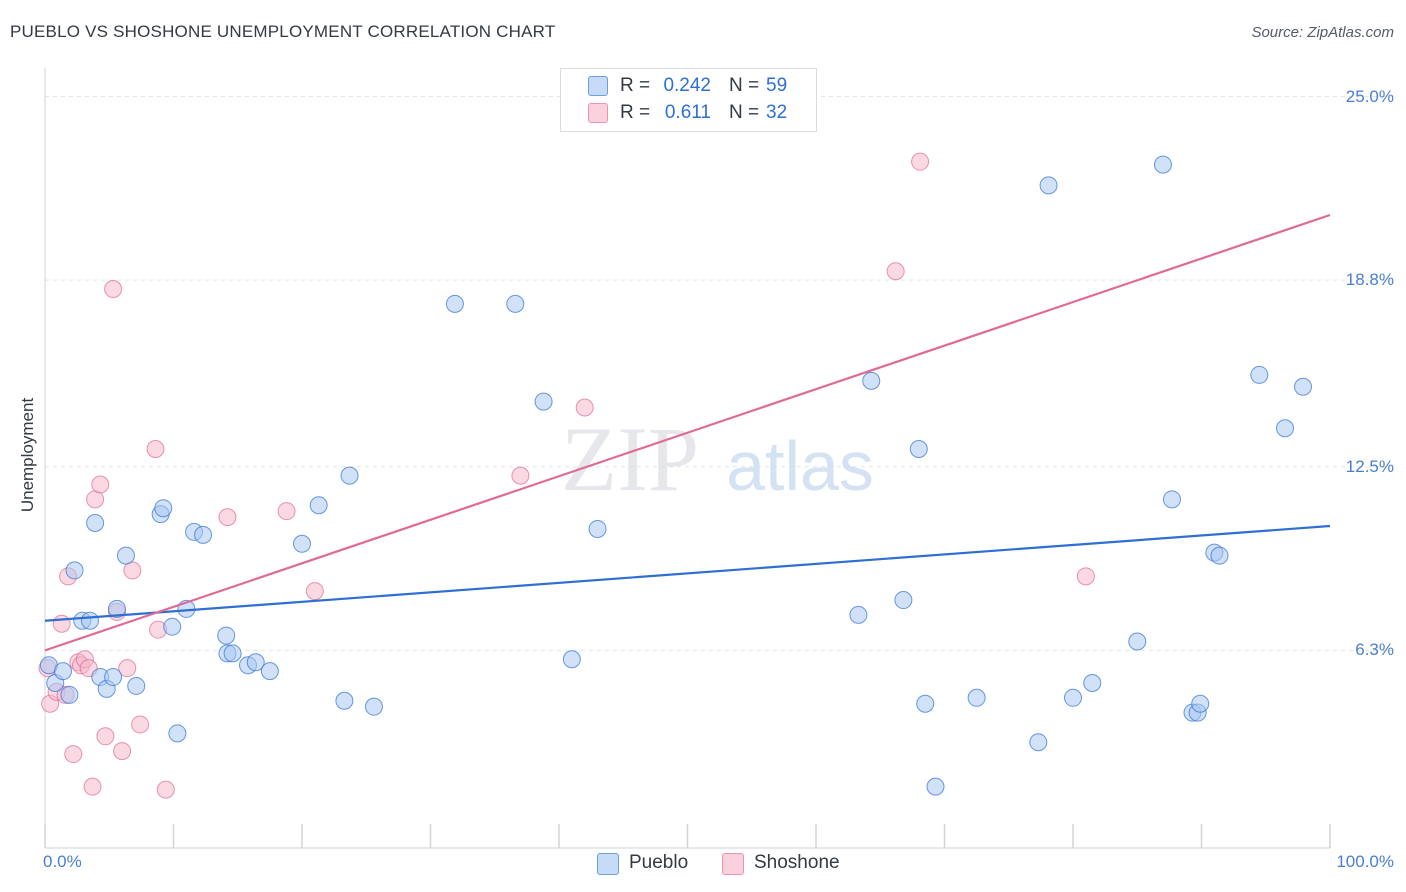 Image resolution: width=1406 pixels, height=892 pixels. What do you see at coordinates (1369, 96) in the screenshot?
I see `y-tick-label: 25.0%` at bounding box center [1369, 96].